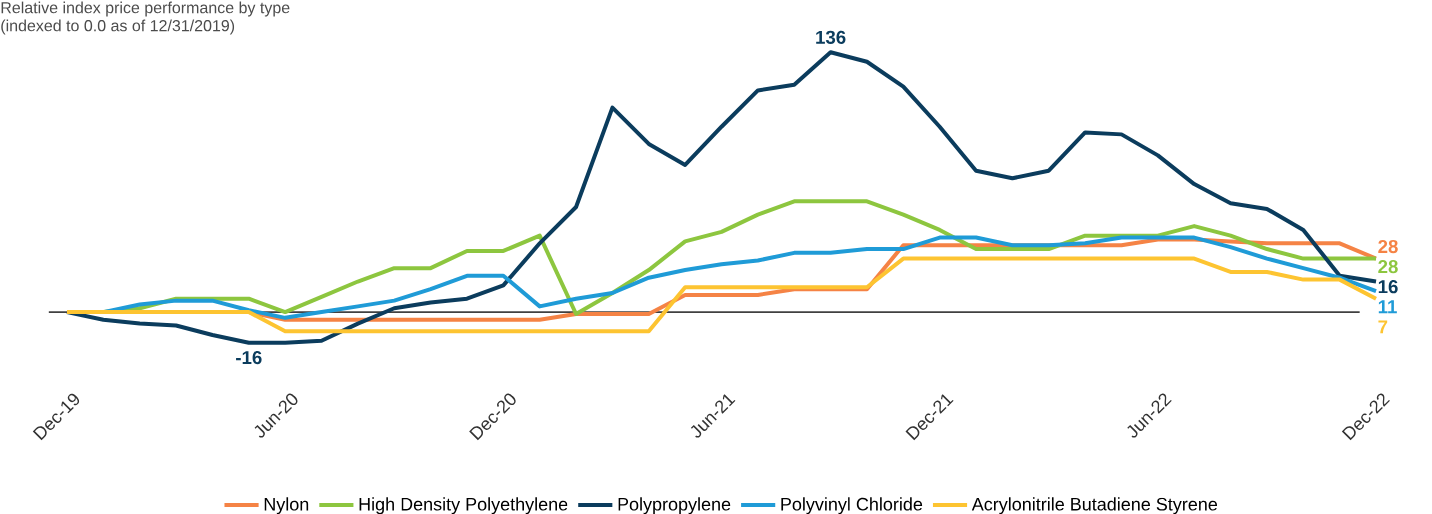 This screenshot has width=1432, height=514. What do you see at coordinates (831, 37) in the screenshot?
I see `data-label: 136` at bounding box center [831, 37].